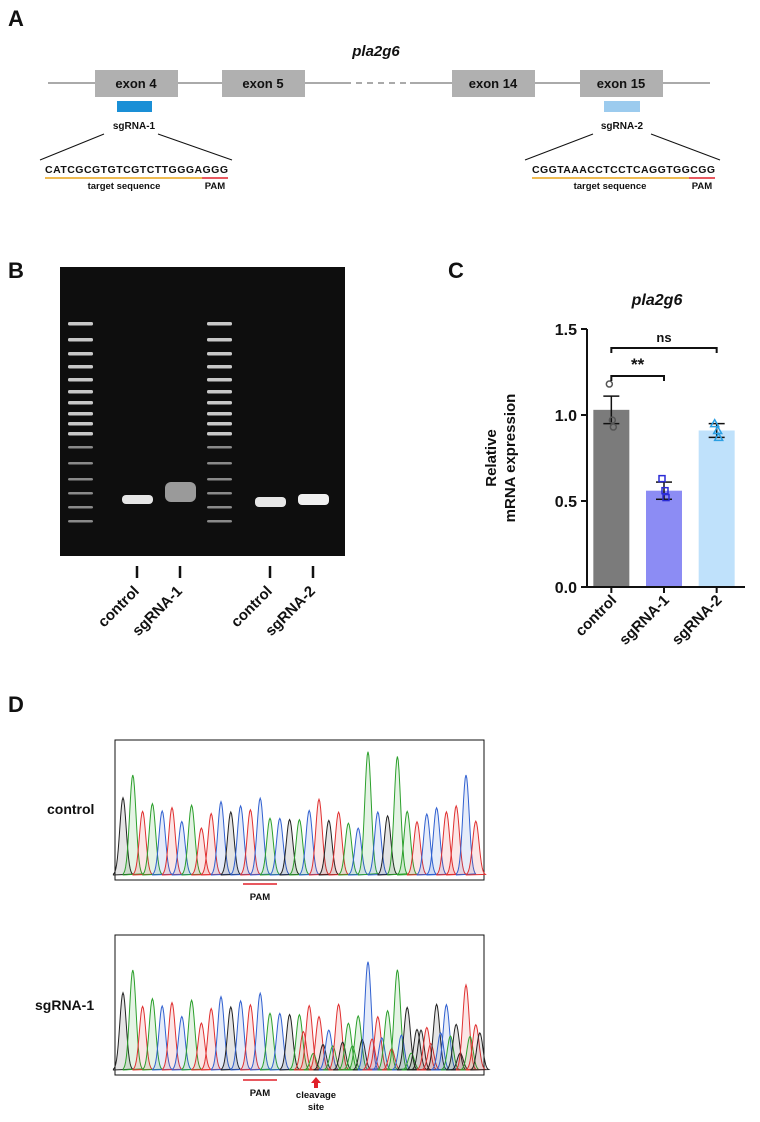 Image resolution: width=760 pixels, height=1122 pixels. Describe the element at coordinates (491, 458) in the screenshot. I see `y-axis-label: Relative` at that location.